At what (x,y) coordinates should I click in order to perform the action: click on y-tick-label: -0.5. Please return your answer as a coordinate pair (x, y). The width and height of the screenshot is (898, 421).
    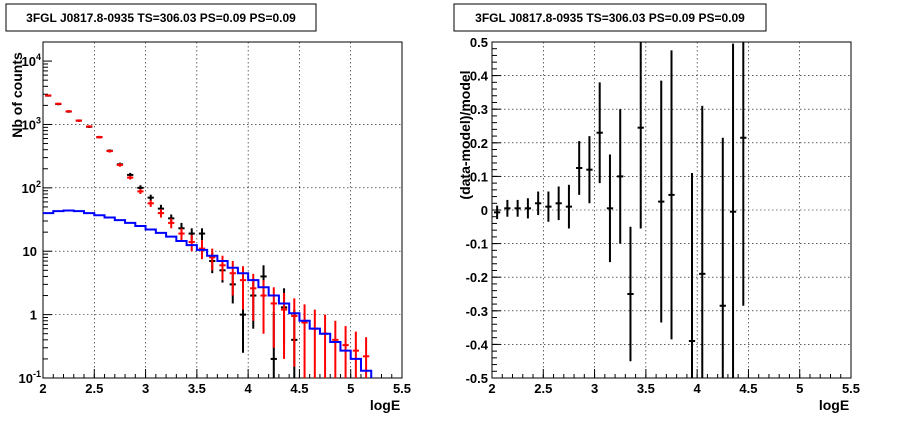
    Looking at the image, I should click on (477, 378).